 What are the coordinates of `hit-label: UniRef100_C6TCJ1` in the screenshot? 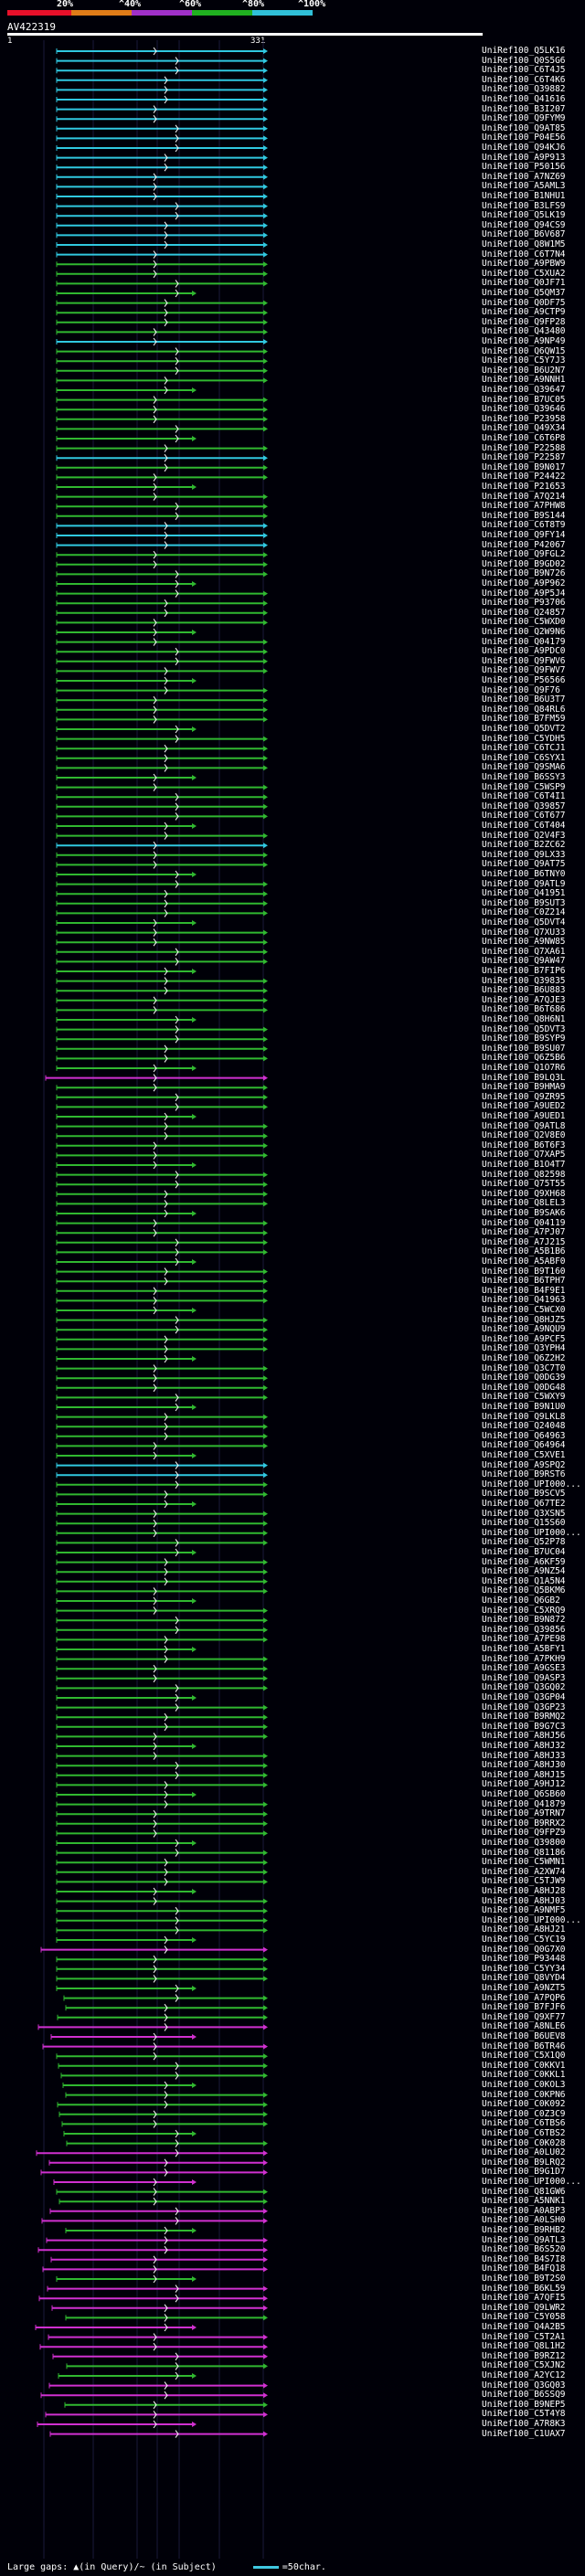 It's located at (524, 748).